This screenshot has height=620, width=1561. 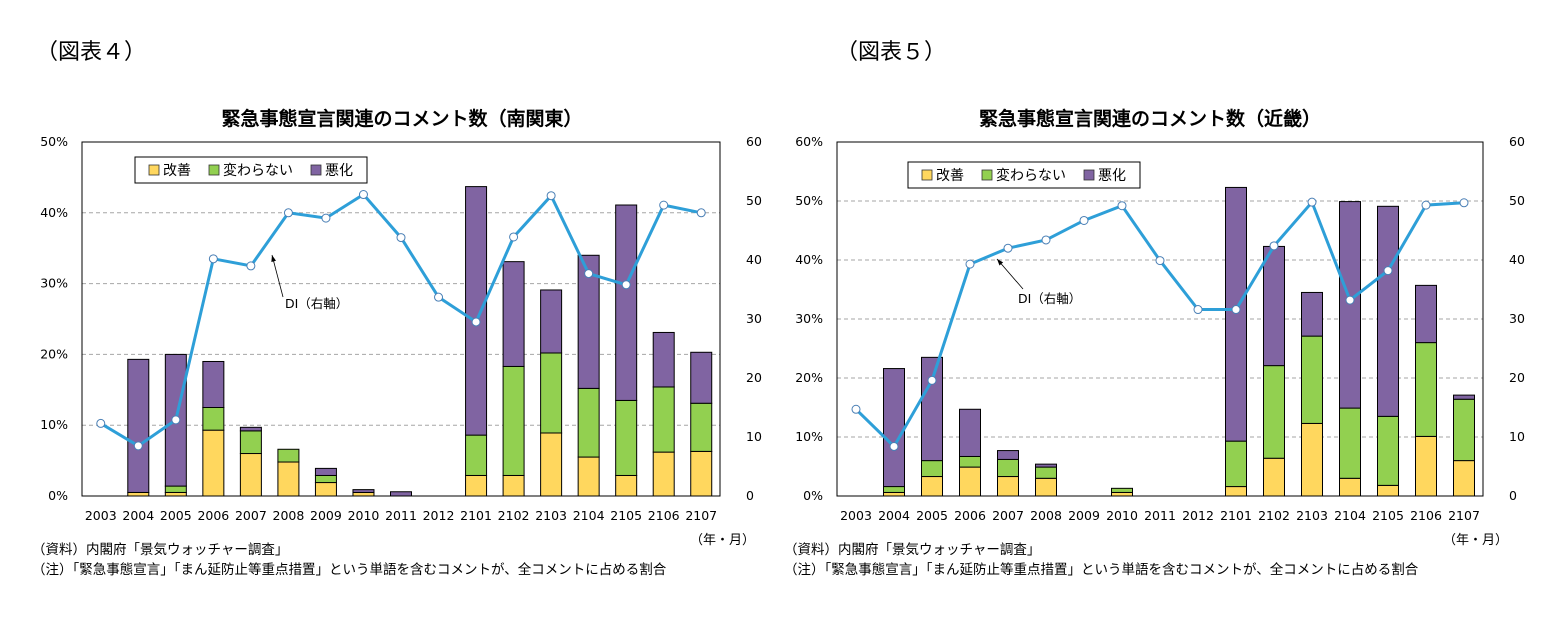 What do you see at coordinates (160, 550) in the screenshot?
I see `source-4: （資料）内閣府「景気ウォッチャー調査」` at bounding box center [160, 550].